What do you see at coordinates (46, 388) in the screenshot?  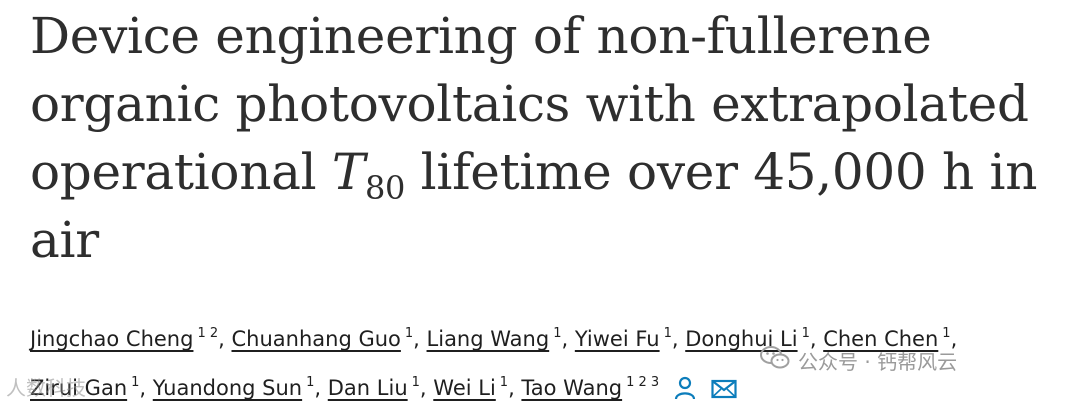 I see `watermark-corner: 人数科技` at bounding box center [46, 388].